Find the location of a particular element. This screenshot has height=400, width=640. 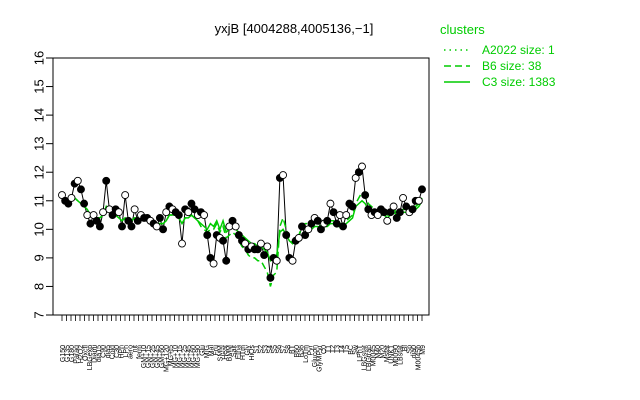

chart-title: yxjB [4004288,4005136,−1] is located at coordinates (294, 28).